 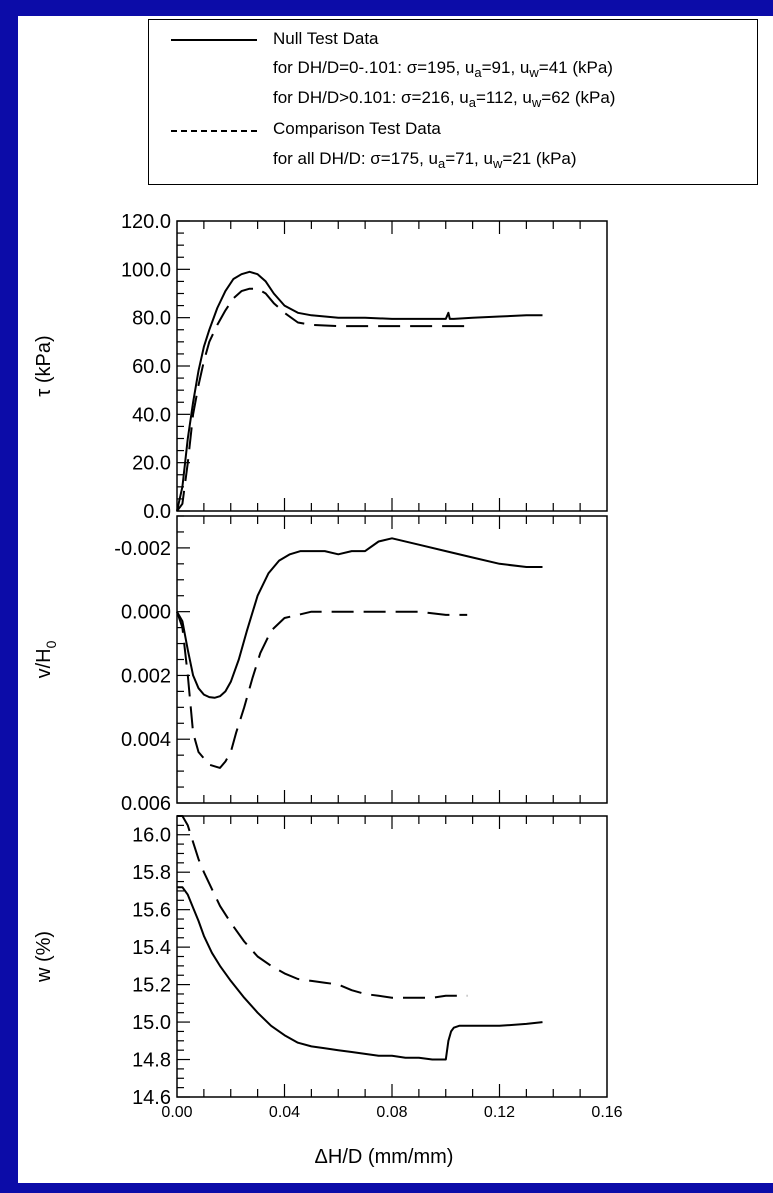 I want to click on water-content-null-series-line, so click(x=360, y=973).